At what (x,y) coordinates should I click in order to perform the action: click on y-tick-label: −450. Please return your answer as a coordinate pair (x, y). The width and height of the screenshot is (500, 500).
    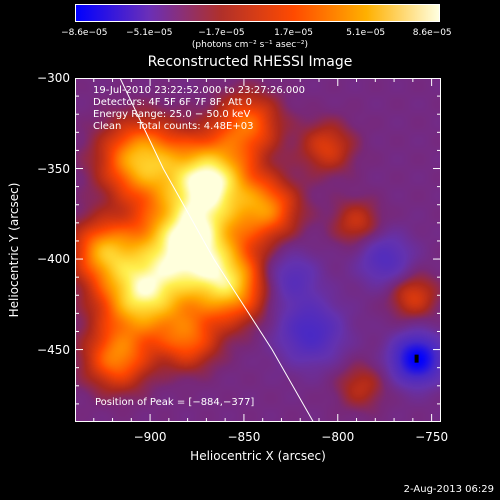
    Looking at the image, I should click on (53, 349).